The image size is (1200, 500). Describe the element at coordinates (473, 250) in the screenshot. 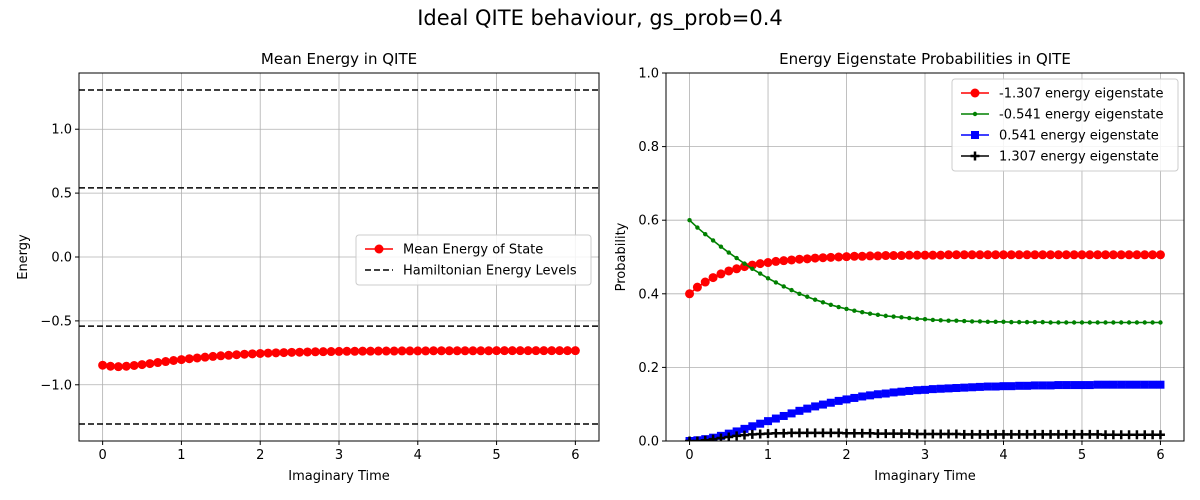

I see `legend-label: Mean Energy of State` at that location.